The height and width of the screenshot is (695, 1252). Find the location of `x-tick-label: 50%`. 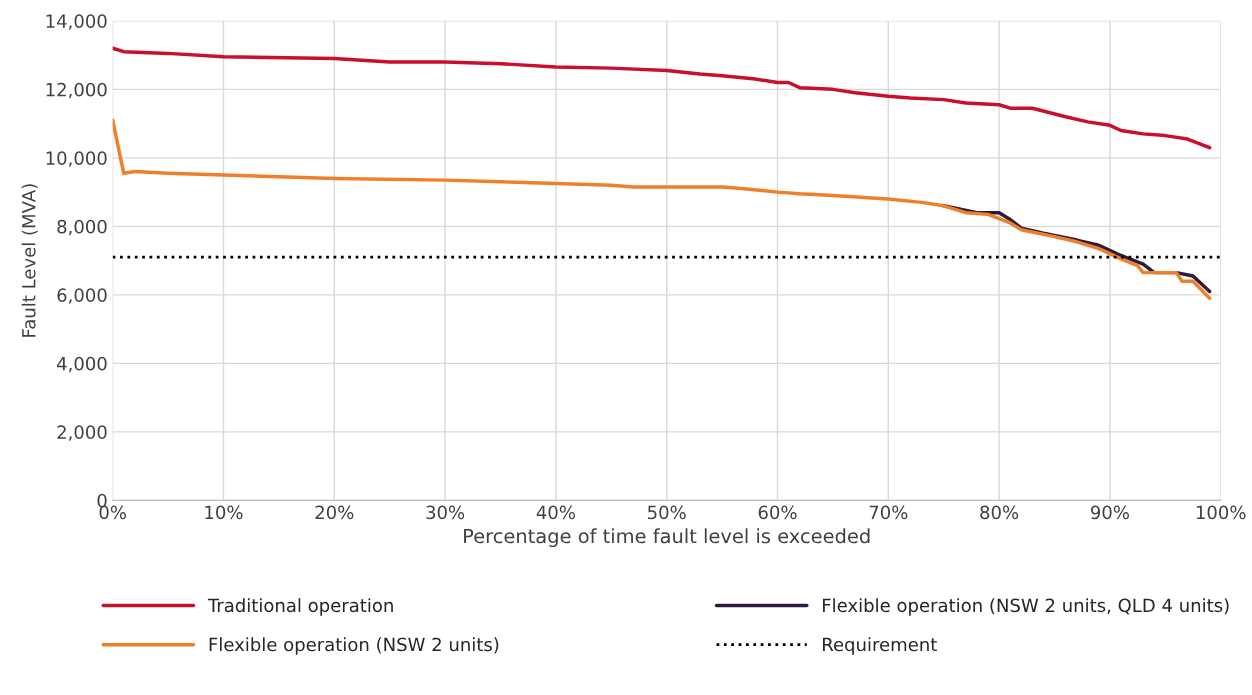

x-tick-label: 50% is located at coordinates (667, 512).